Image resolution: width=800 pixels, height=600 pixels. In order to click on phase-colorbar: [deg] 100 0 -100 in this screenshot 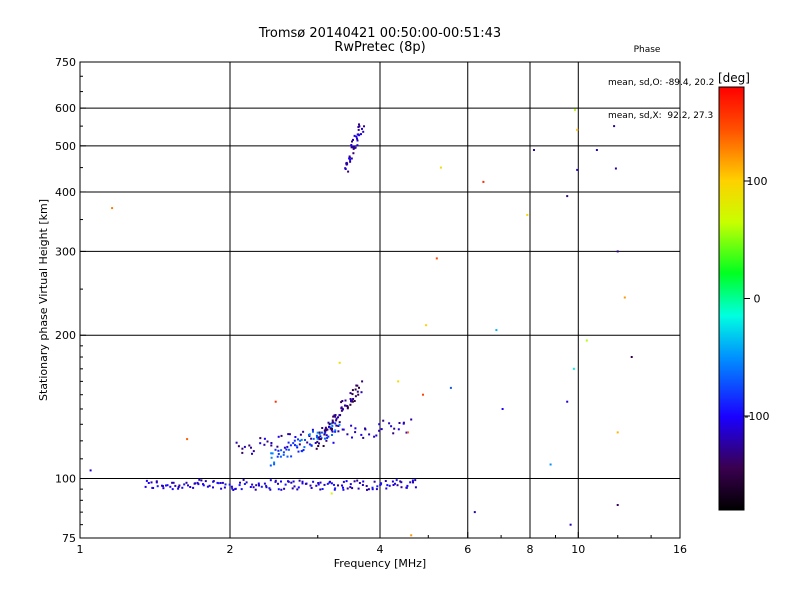, I will do `click(743, 291)`.